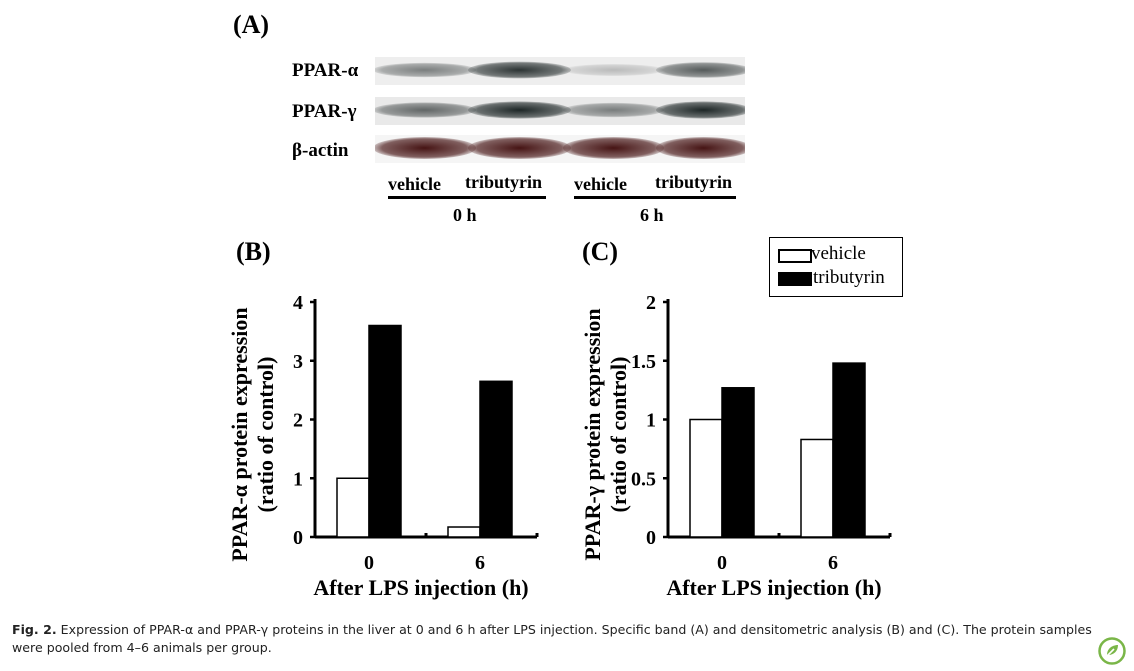  Describe the element at coordinates (325, 70) in the screenshot. I see `blot-row-label-ppar-alpha: PPAR-α` at that location.